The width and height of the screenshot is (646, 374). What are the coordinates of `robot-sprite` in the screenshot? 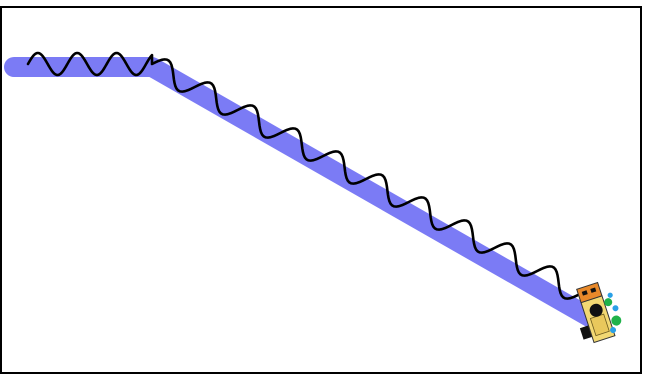 It's located at (597, 312).